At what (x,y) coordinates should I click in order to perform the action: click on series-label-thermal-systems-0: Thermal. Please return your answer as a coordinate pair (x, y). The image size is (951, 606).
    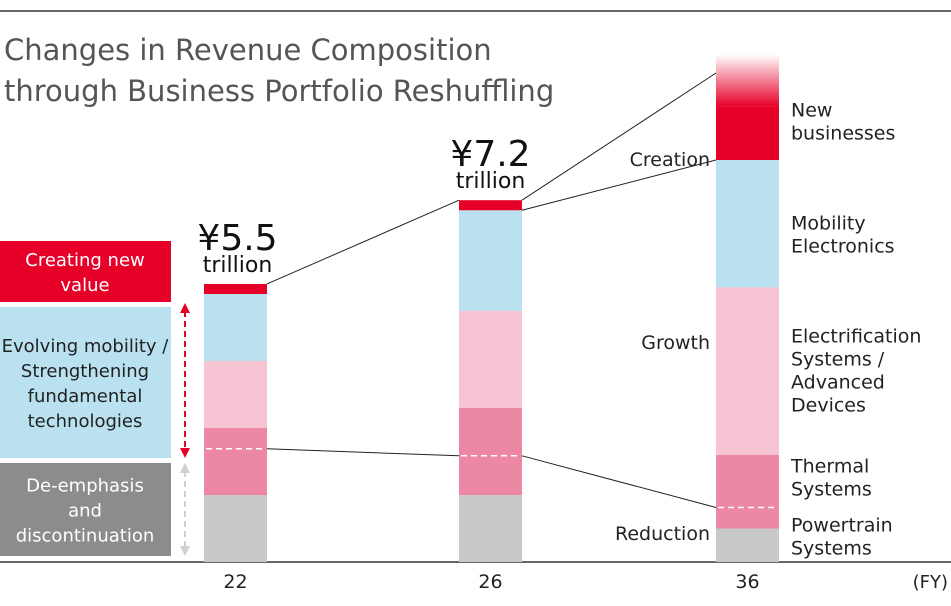
    Looking at the image, I should click on (829, 467).